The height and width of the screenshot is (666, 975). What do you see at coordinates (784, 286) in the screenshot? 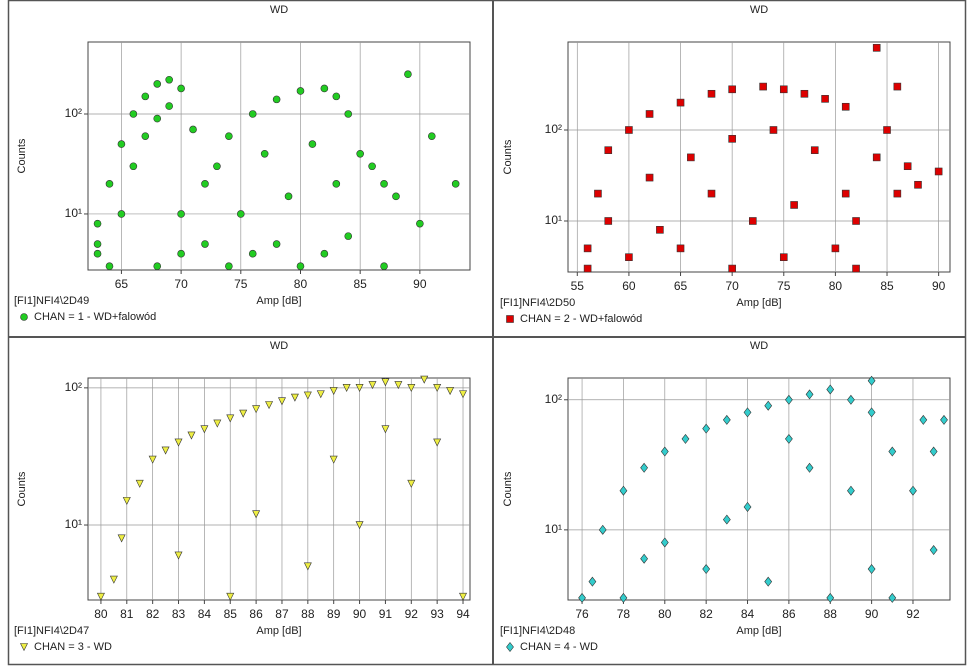
I see `x-tick-label: 75` at bounding box center [784, 286].